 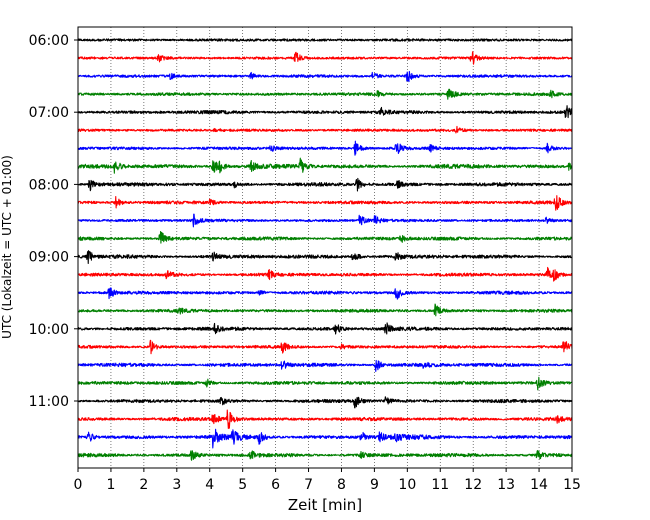 What do you see at coordinates (473, 485) in the screenshot?
I see `x-tick-label-12: 12` at bounding box center [473, 485].